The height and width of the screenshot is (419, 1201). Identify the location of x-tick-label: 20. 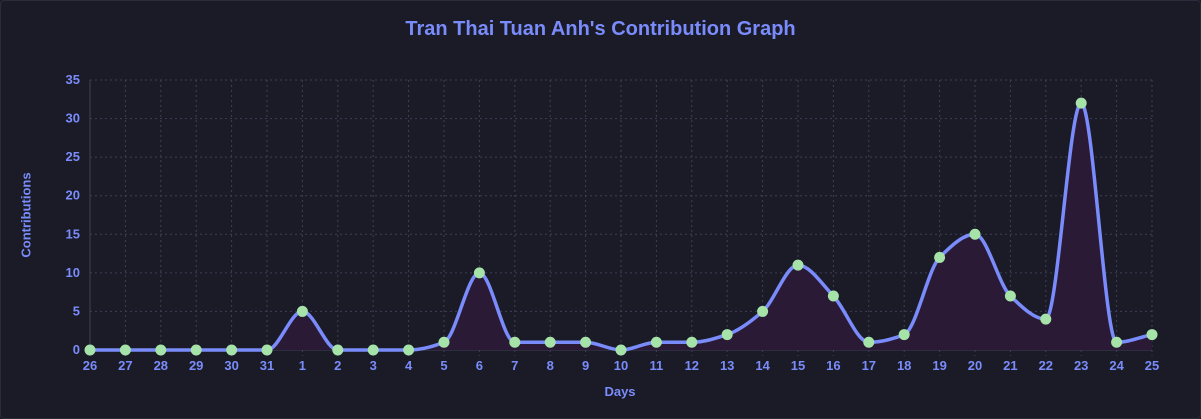
(975, 365).